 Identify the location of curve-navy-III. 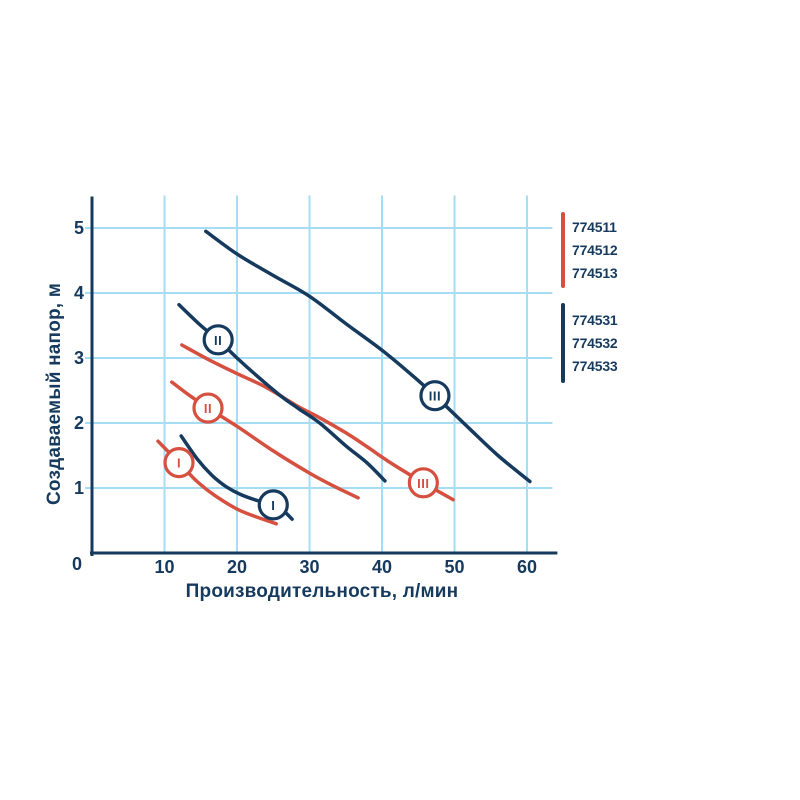
(368, 356).